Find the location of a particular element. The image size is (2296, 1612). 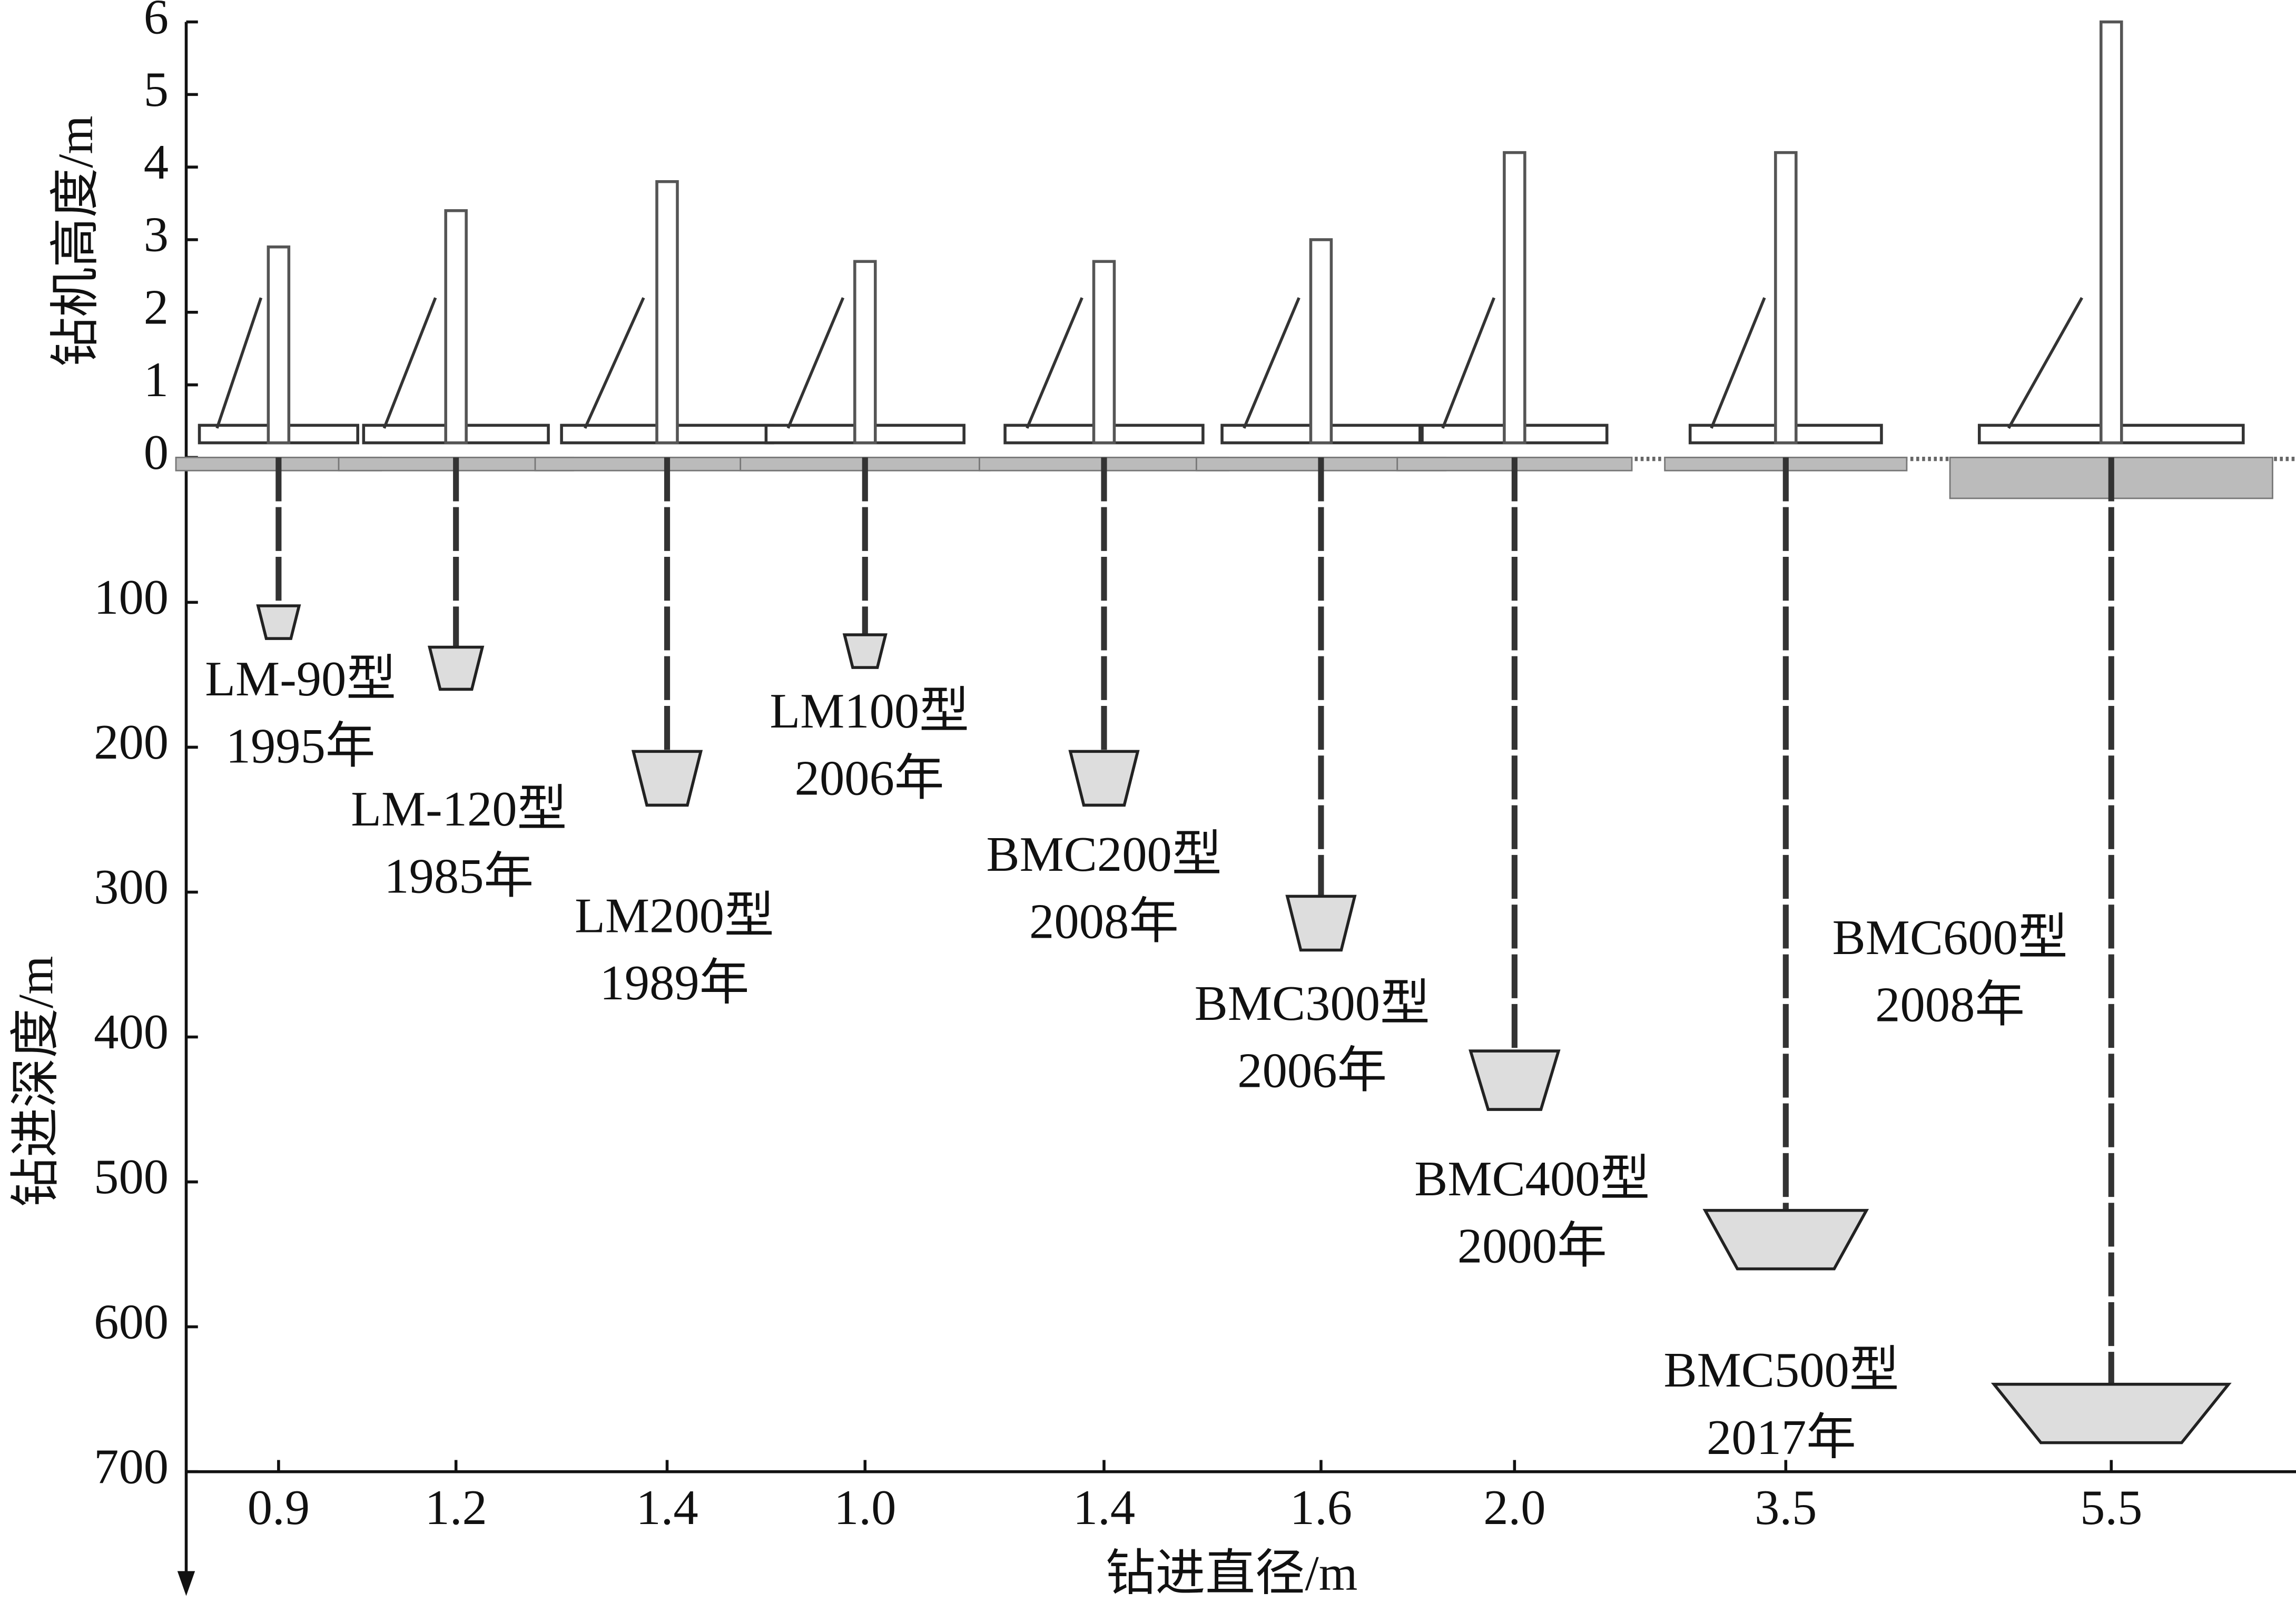

model-label: BMC500型 is located at coordinates (1781, 1370).